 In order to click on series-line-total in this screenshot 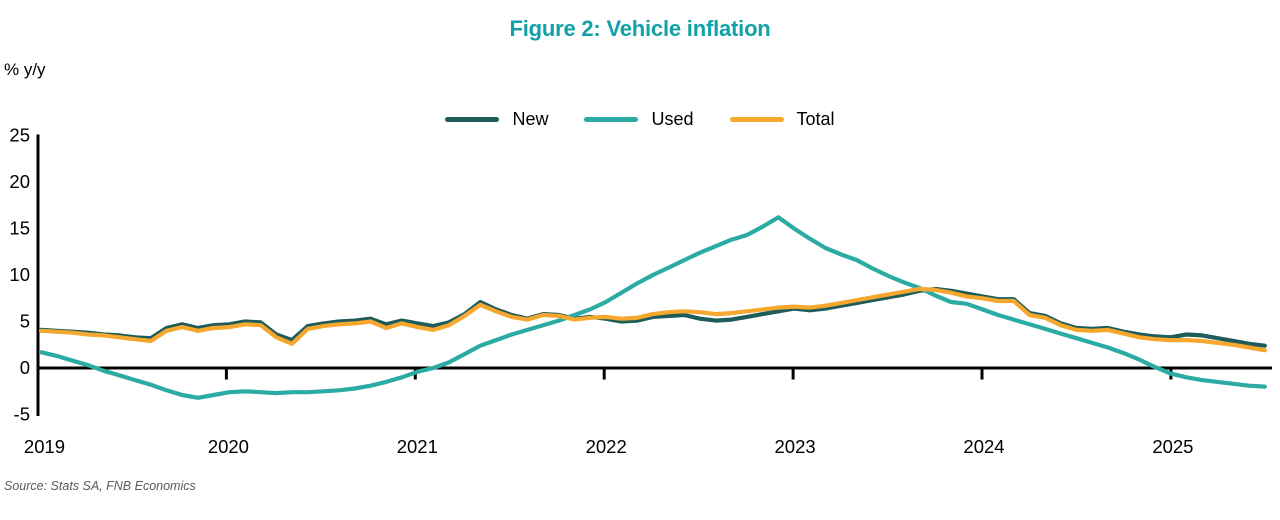, I will do `click(652, 319)`.